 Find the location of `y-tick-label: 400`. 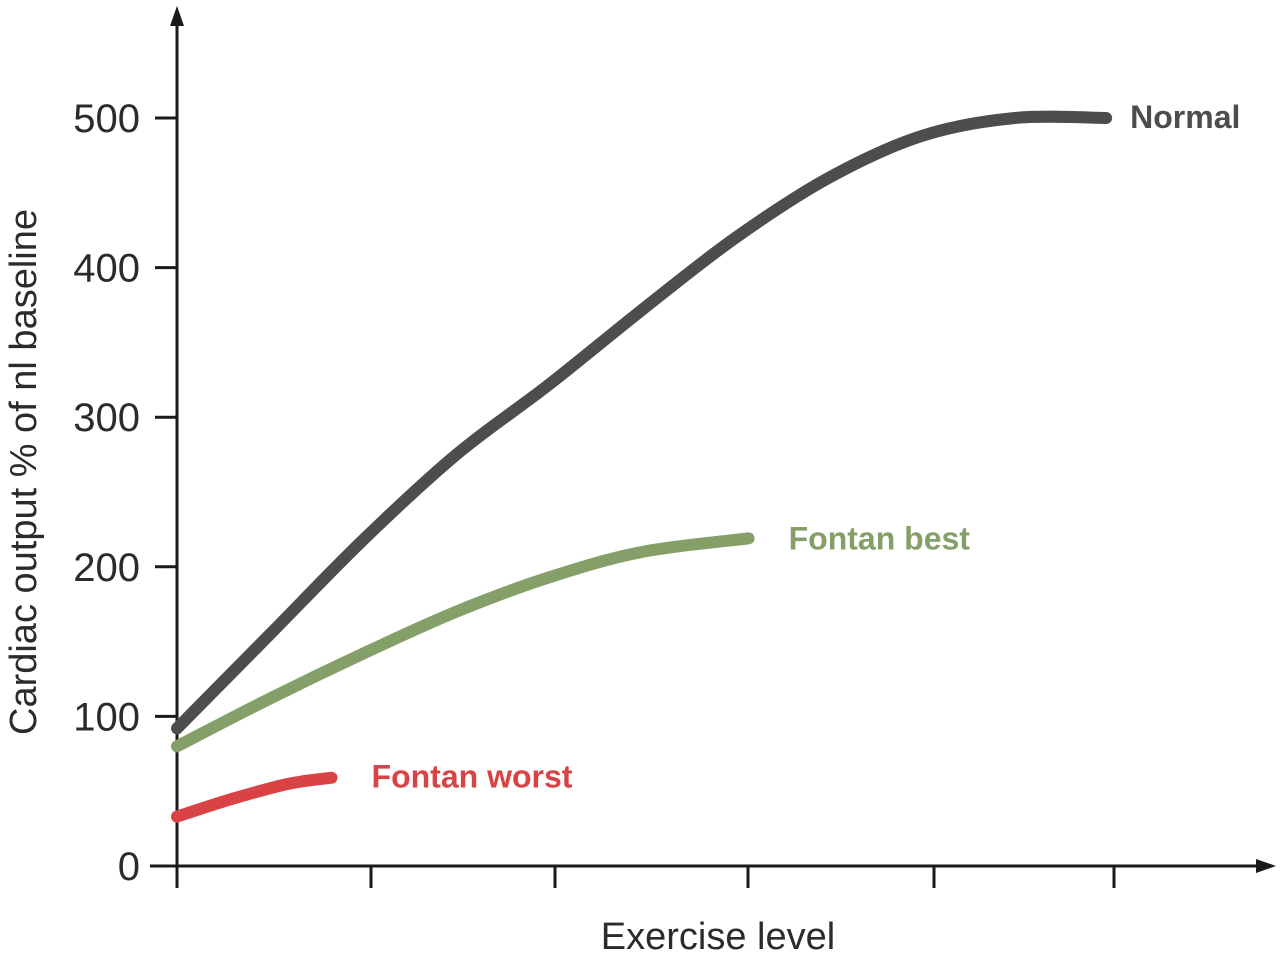

y-tick-label: 400 is located at coordinates (106, 269).